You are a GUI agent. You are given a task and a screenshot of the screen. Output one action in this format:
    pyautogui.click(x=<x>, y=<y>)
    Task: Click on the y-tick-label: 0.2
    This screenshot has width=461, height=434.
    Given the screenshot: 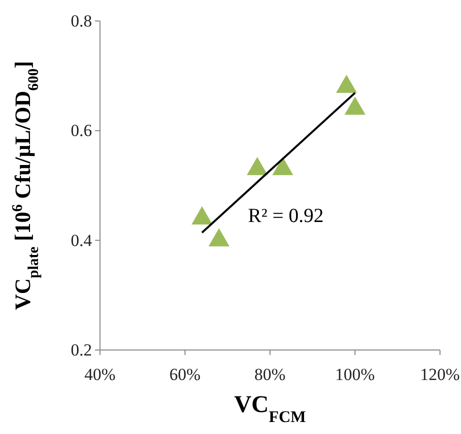 What is the action you would take?
    pyautogui.click(x=81, y=350)
    